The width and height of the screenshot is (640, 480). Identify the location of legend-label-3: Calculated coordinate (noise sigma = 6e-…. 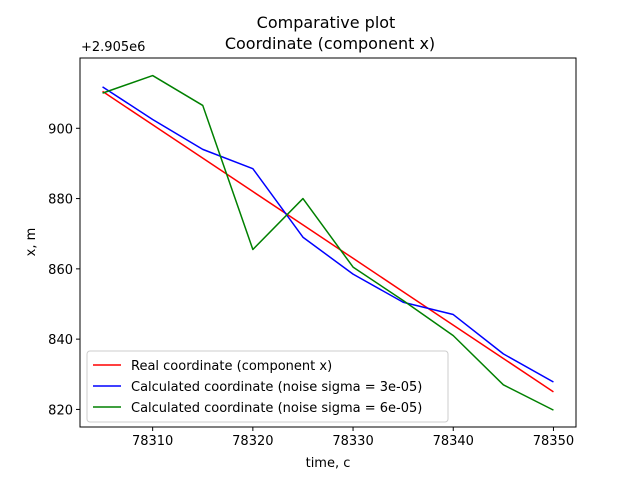
(276, 408).